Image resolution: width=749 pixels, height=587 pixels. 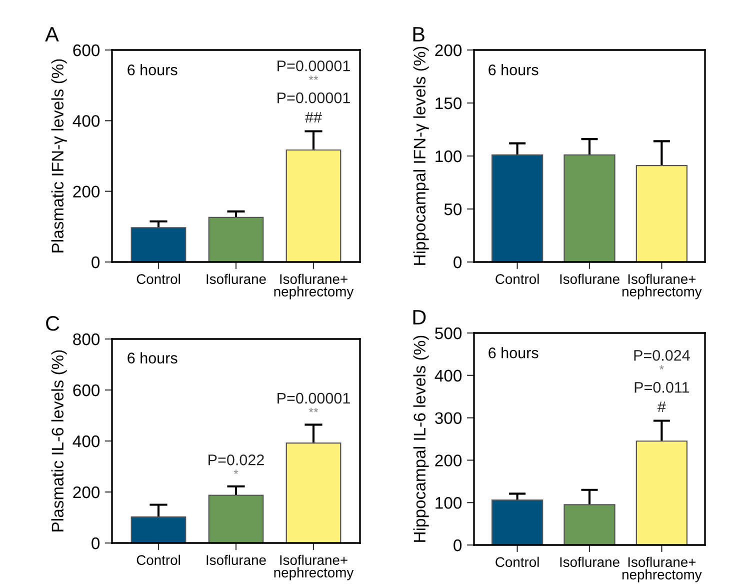 I want to click on y-tick-label: 300, so click(x=448, y=418).